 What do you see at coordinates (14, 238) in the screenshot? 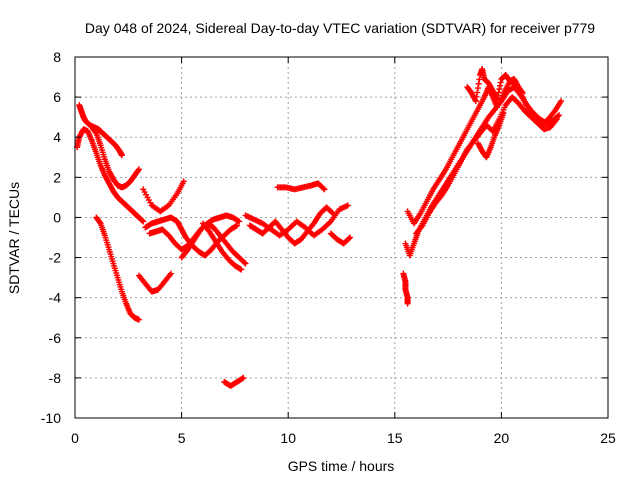
I see `y-axis-label: SDTVAR / TECUs` at bounding box center [14, 238].